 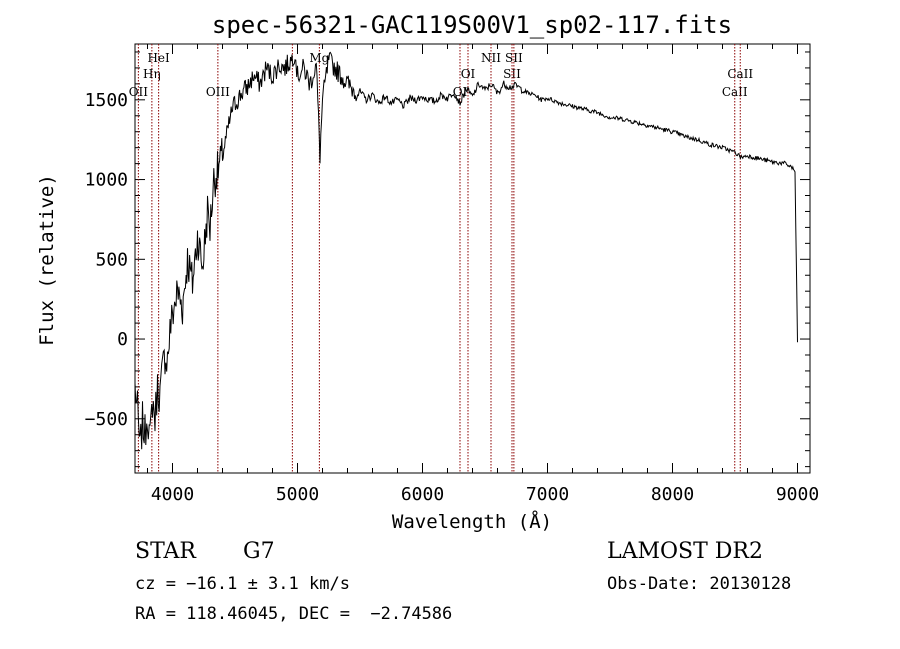 I want to click on observation-date: Obs-Date: 20130128, so click(x=699, y=584).